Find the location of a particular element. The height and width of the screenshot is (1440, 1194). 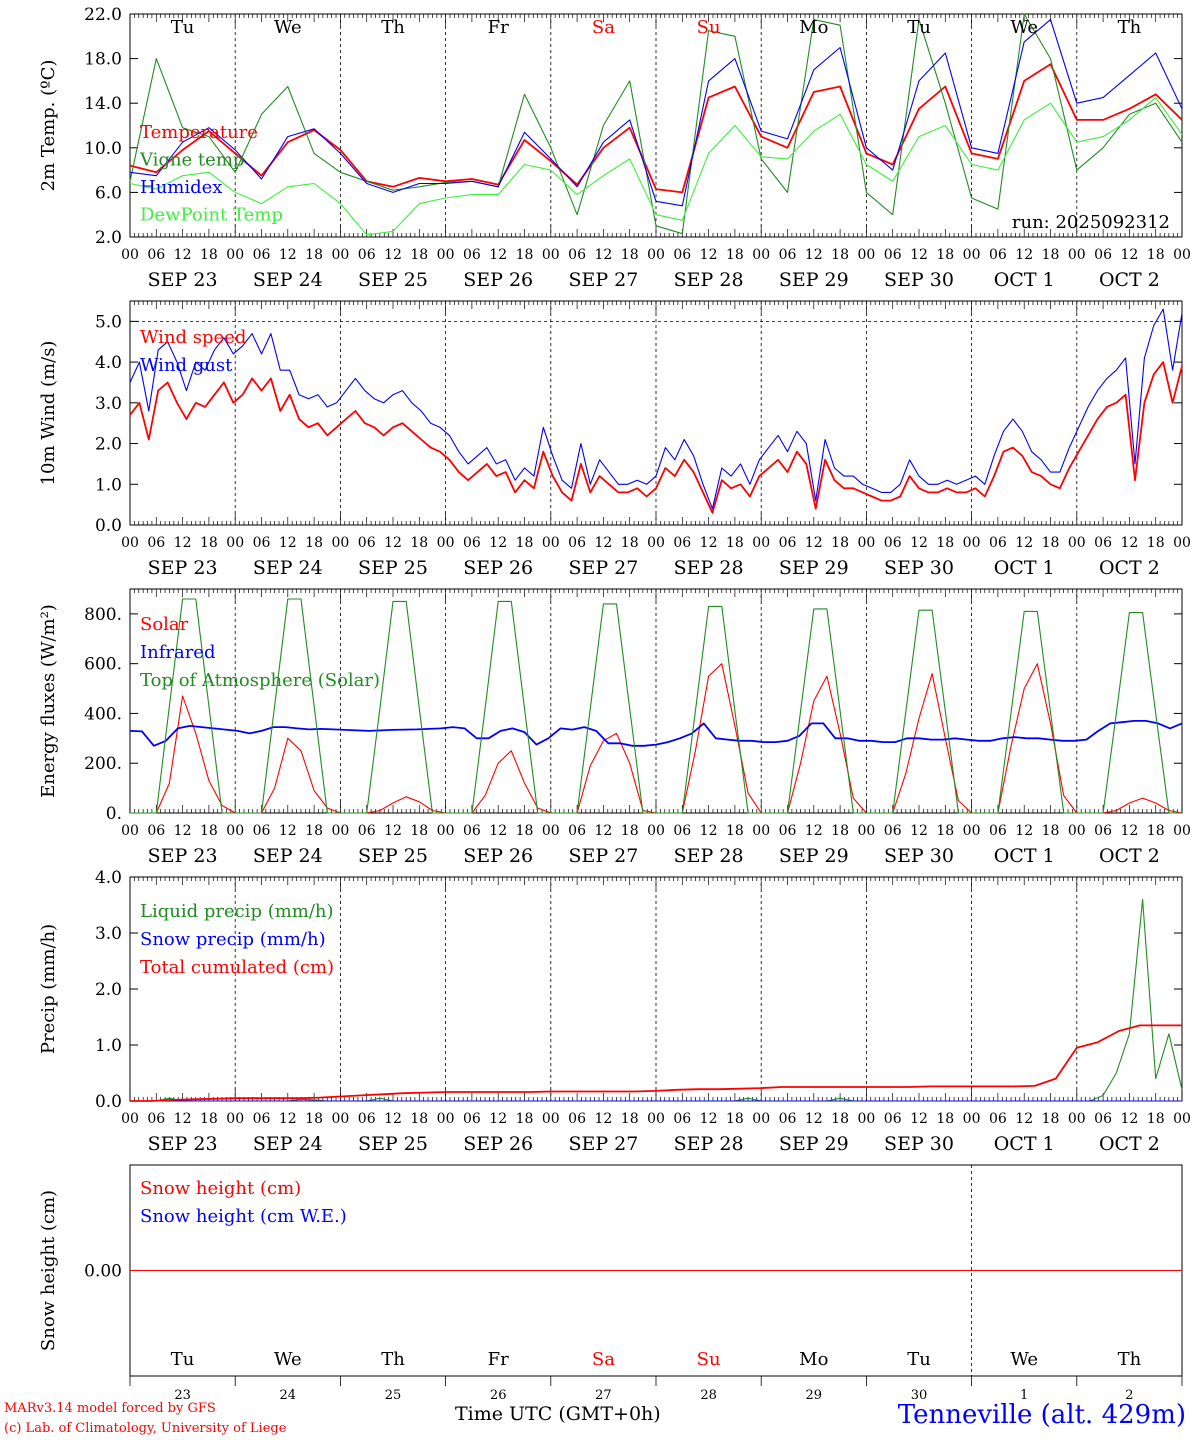

energy-date-label: SEP 26 is located at coordinates (498, 856).